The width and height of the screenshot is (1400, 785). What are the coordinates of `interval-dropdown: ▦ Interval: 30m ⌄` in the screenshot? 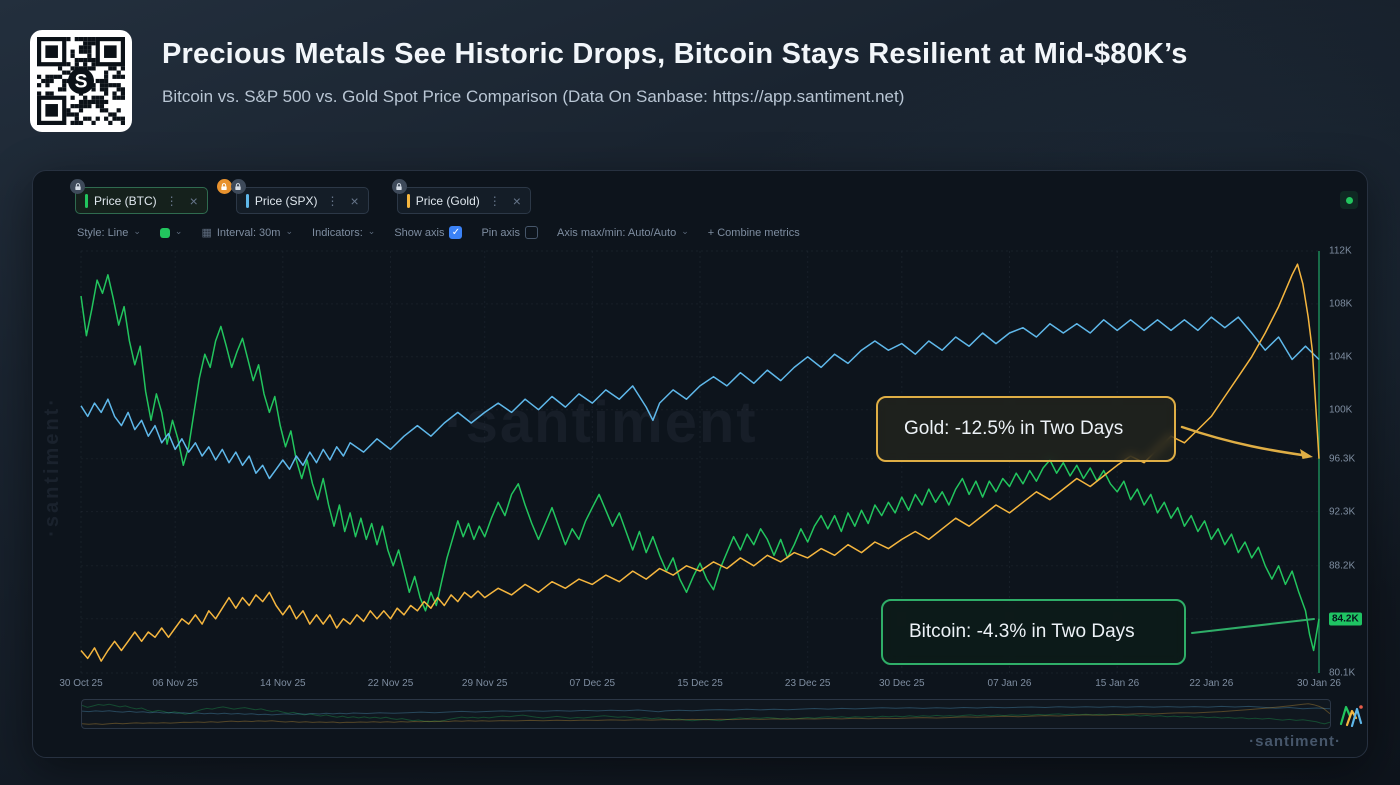 It's located at (247, 232).